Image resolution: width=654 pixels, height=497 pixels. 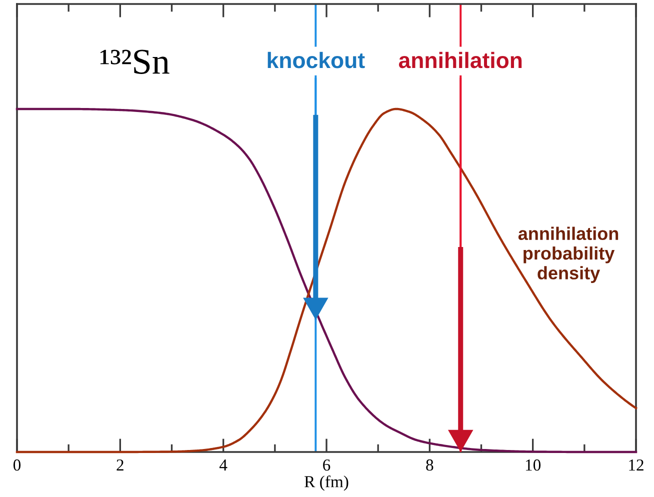 I want to click on x-tick-label: 12, so click(x=636, y=465).